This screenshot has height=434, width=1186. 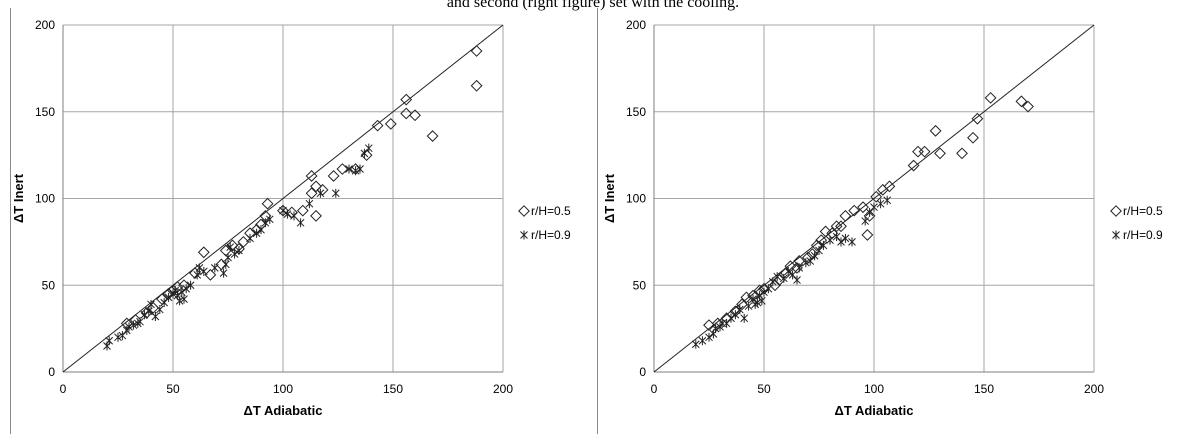 I want to click on x-tick-label: 150, so click(x=984, y=389).